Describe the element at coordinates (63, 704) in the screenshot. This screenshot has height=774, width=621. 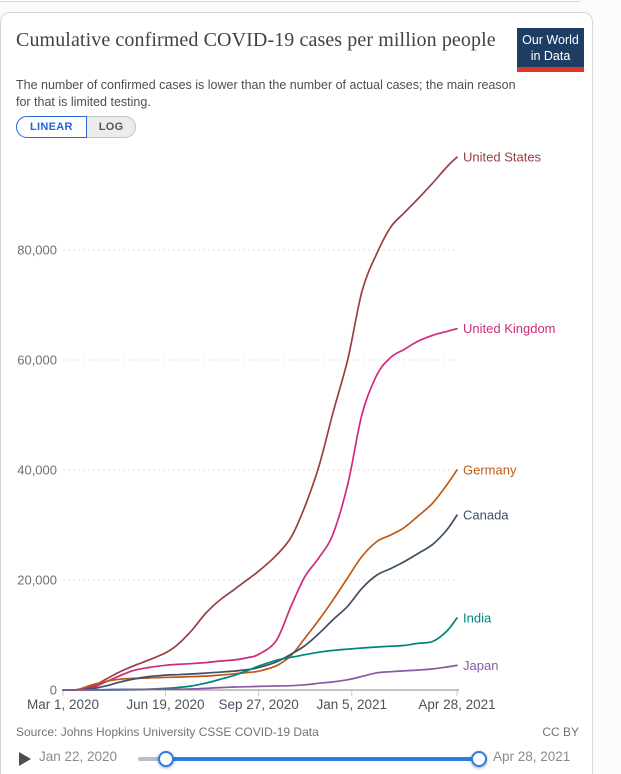
I see `x-axis-label: Mar 1, 2020` at that location.